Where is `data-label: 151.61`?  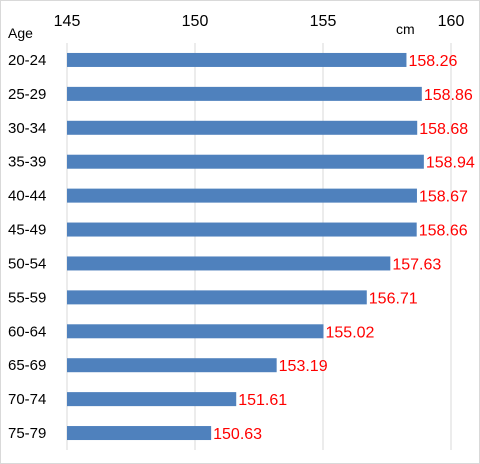
data-label: 151.61 is located at coordinates (262, 400).